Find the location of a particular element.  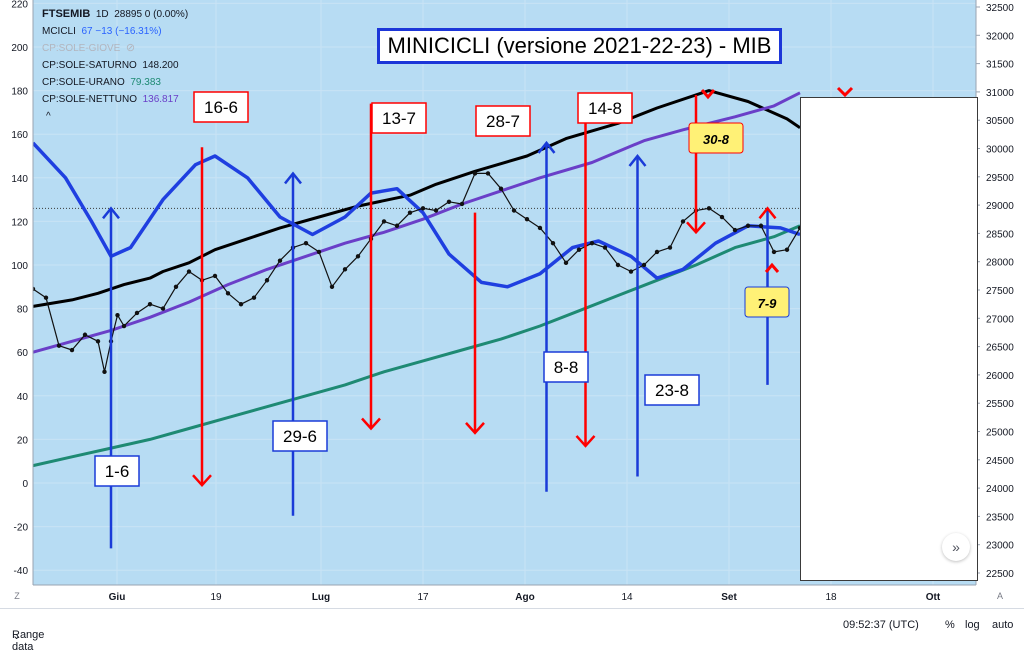

legend-collapse-button: ^ is located at coordinates (48, 116).